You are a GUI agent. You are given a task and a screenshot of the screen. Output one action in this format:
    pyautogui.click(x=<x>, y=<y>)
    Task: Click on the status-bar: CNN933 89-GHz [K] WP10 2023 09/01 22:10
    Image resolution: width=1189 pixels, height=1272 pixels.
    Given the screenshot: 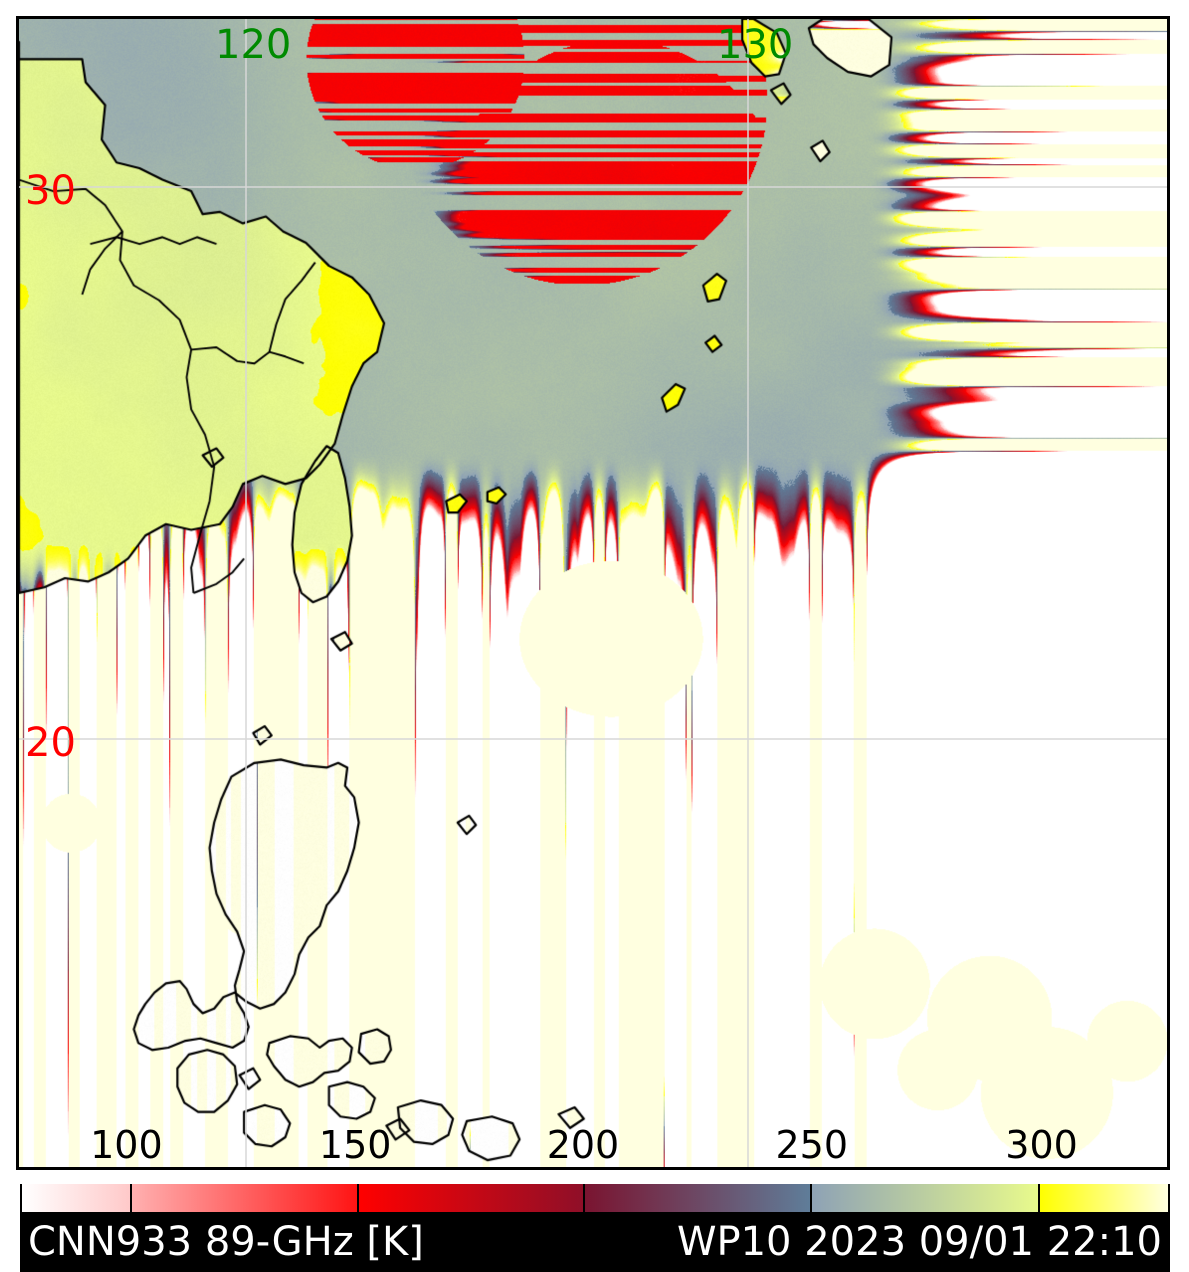 What is the action you would take?
    pyautogui.click(x=595, y=1242)
    